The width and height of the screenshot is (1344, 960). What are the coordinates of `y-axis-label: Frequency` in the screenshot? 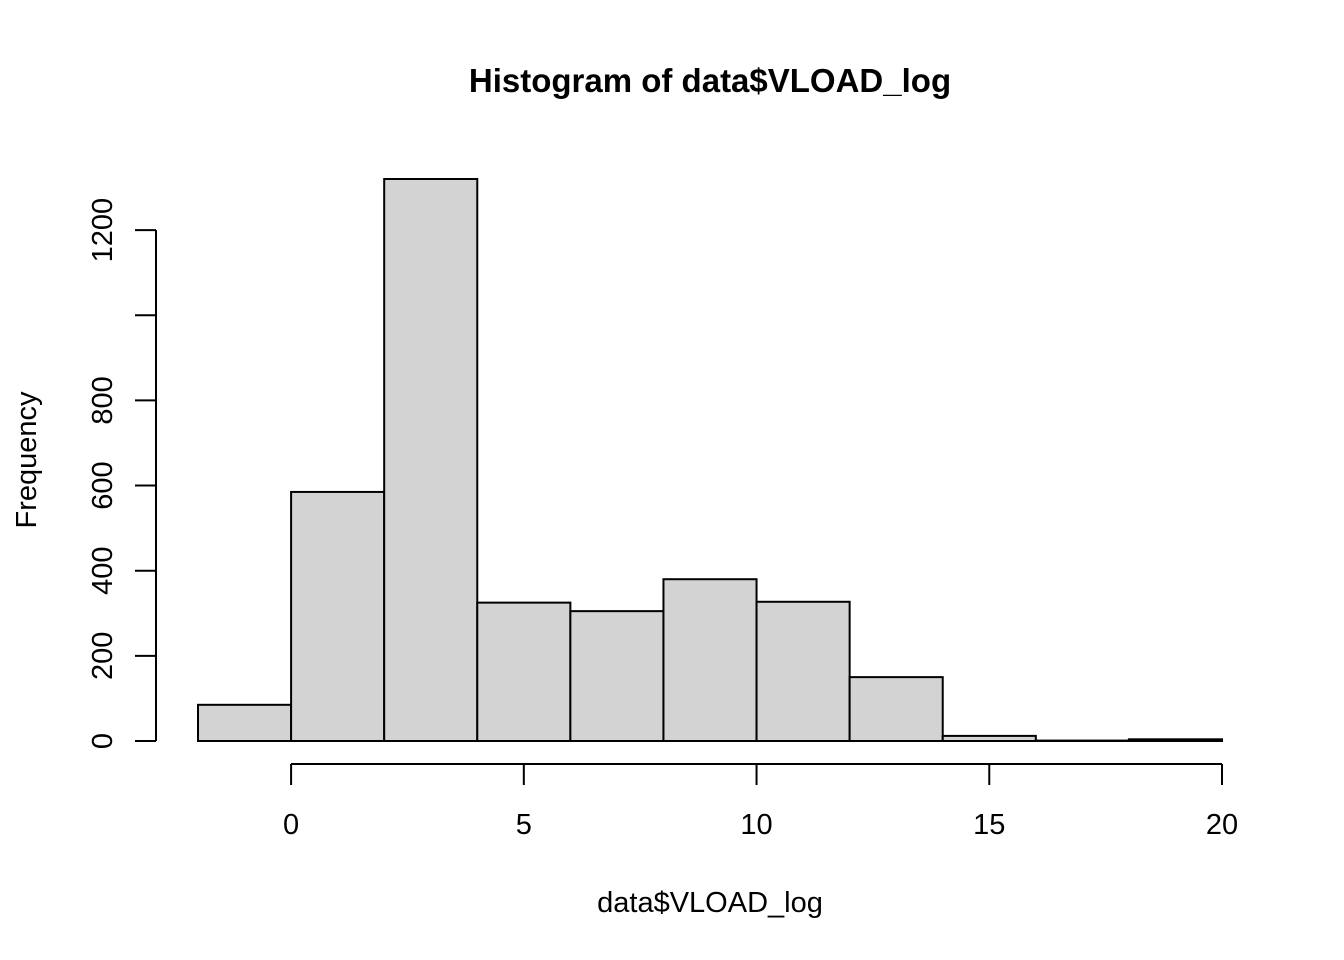 It's located at (27, 460).